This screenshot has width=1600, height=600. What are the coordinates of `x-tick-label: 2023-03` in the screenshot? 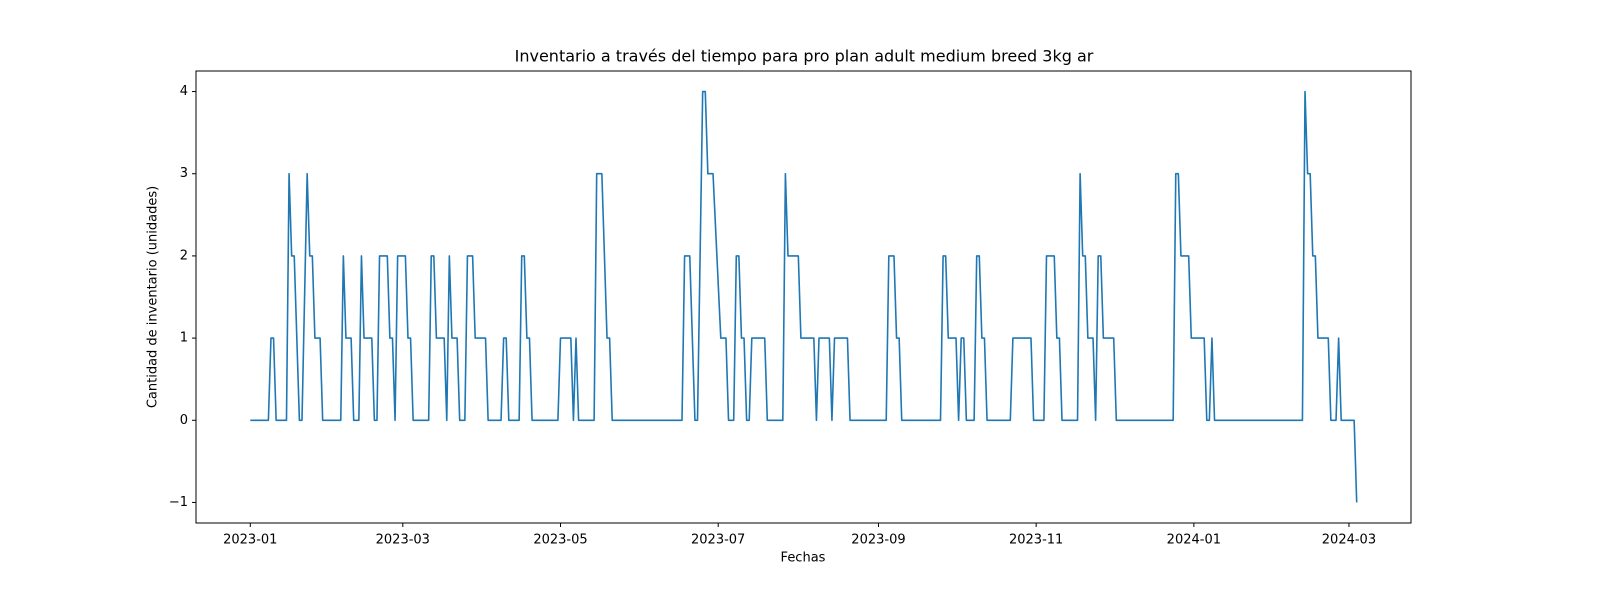 It's located at (403, 540).